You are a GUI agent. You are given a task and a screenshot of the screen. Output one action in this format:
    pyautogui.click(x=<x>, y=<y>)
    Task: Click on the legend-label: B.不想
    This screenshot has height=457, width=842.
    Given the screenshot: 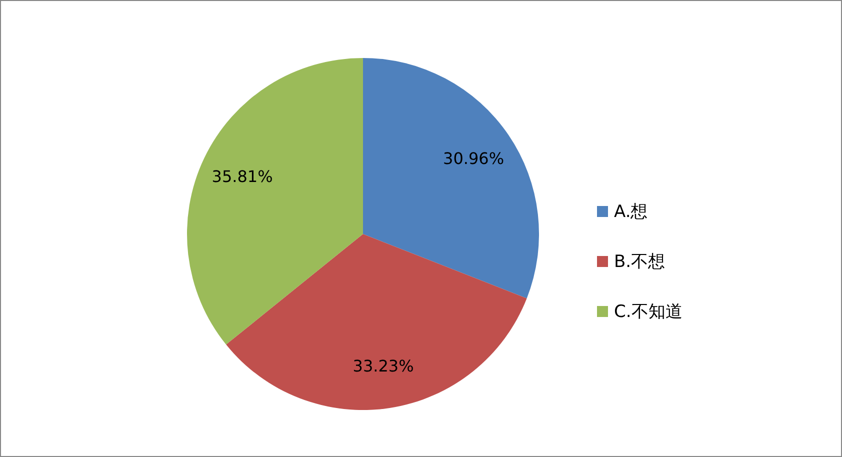 What is the action you would take?
    pyautogui.click(x=640, y=261)
    